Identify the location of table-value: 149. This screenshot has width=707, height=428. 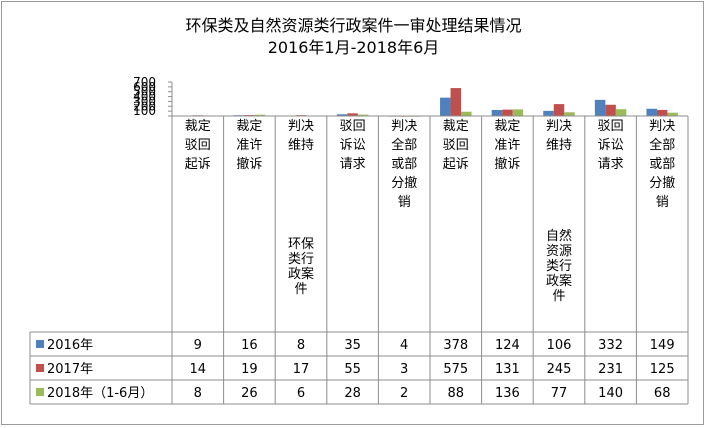
(662, 345).